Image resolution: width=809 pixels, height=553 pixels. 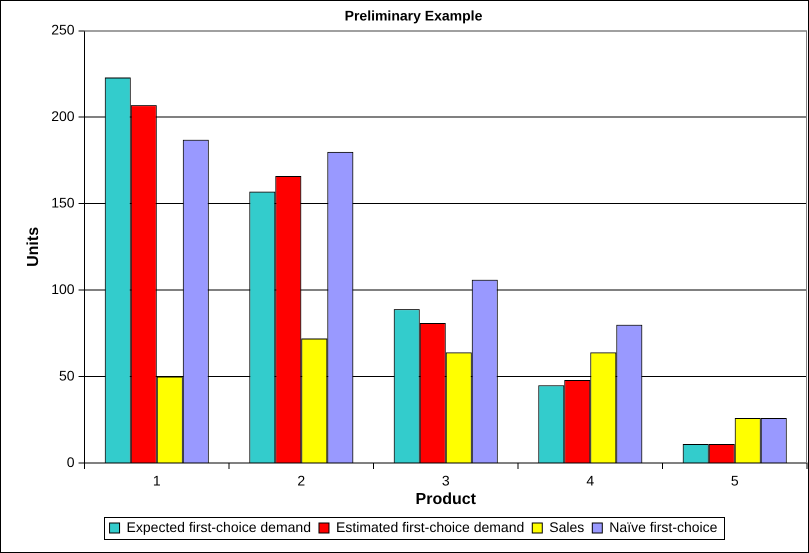 I want to click on x-tick-label: 4, so click(x=590, y=480).